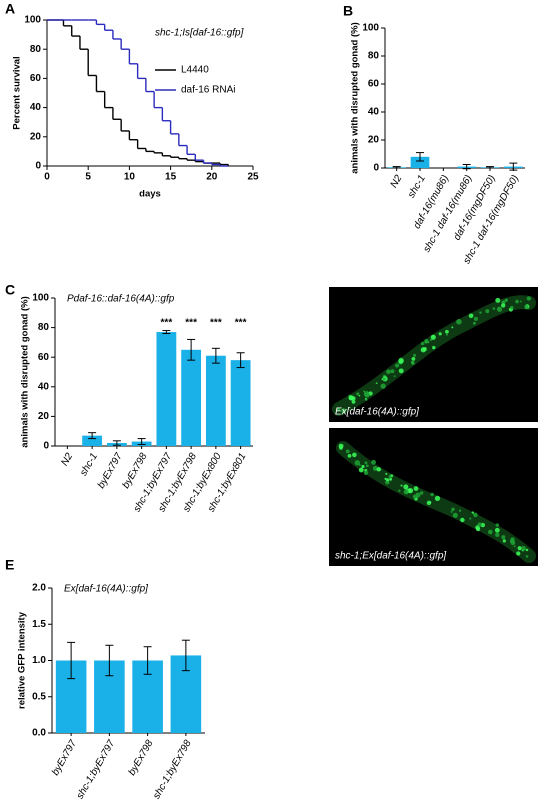  I want to click on x-axis-label: days, so click(150, 194).